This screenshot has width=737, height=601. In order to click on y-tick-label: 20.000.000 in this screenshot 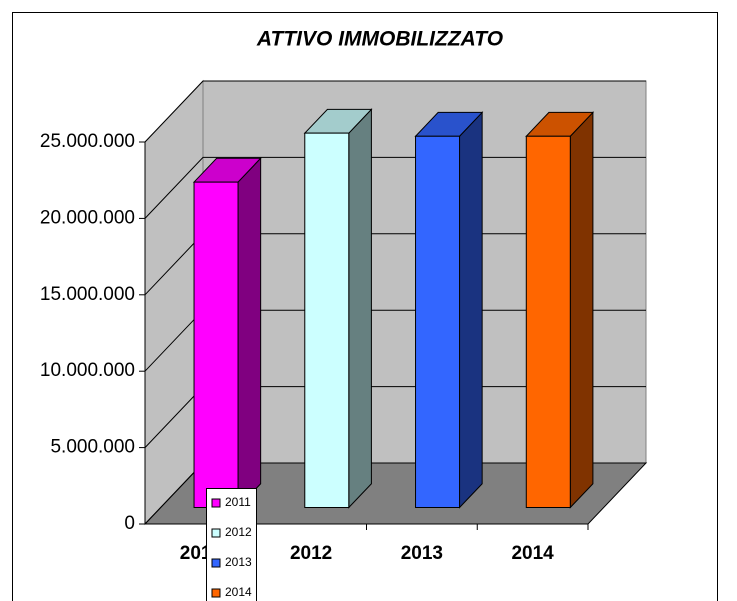, I will do `click(87, 217)`.